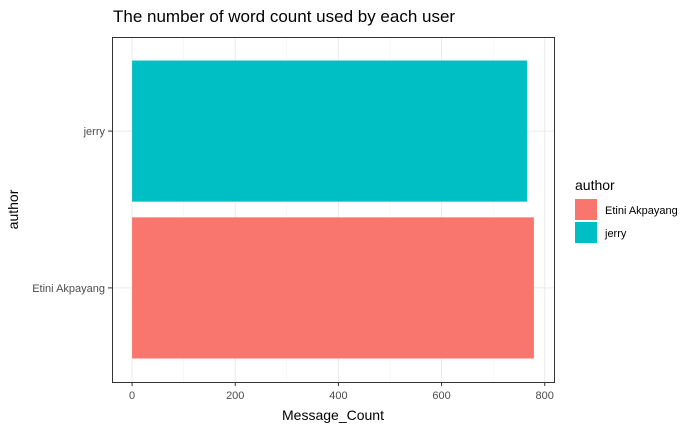  Describe the element at coordinates (615, 234) in the screenshot. I see `legend-label: jerry` at that location.